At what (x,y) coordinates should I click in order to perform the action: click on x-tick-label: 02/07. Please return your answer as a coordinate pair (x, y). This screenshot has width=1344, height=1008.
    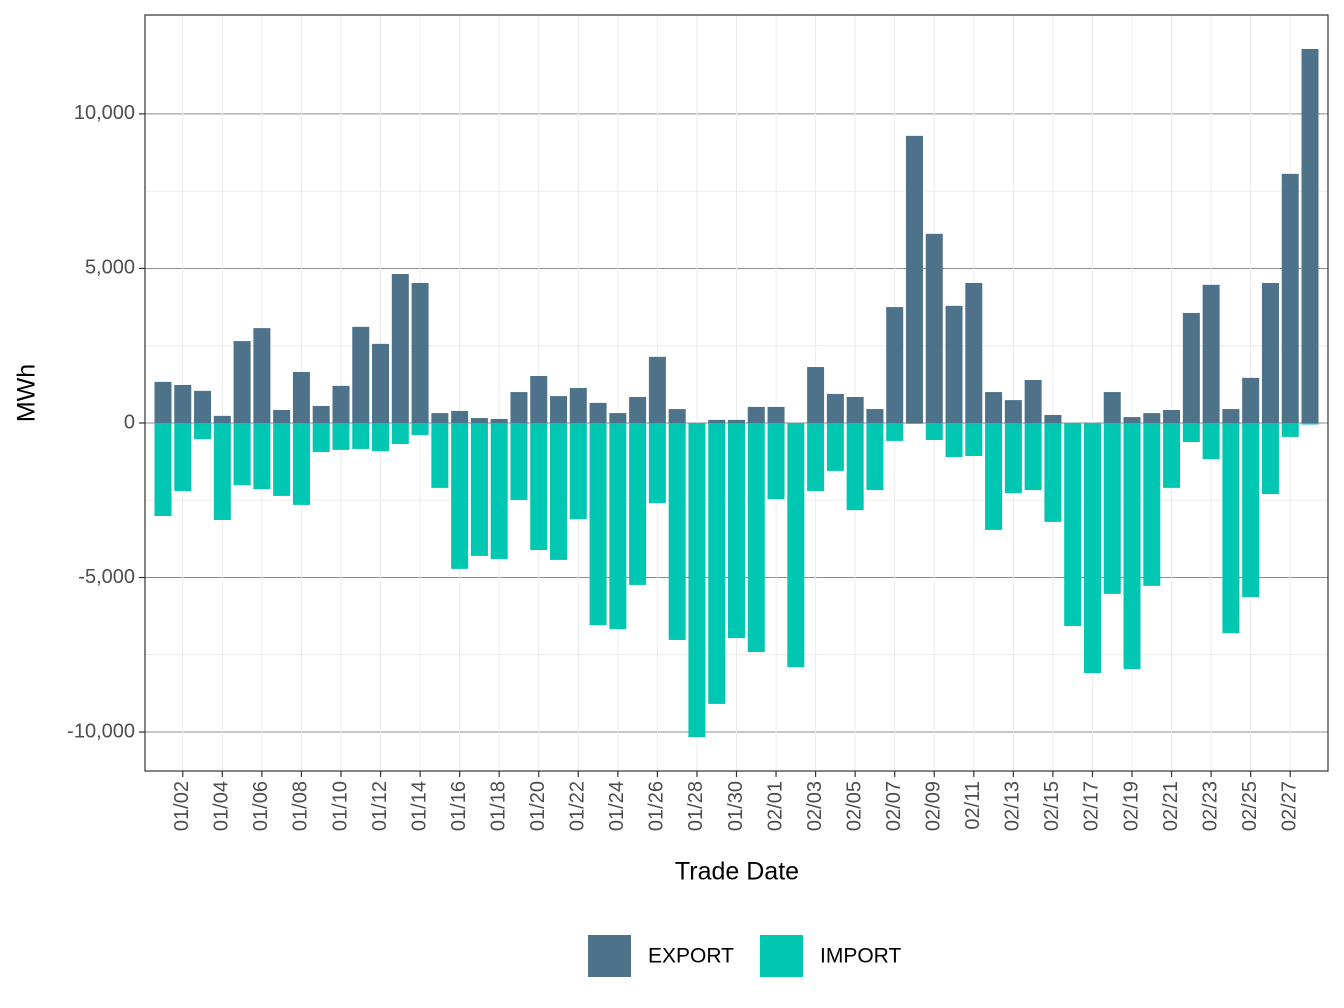
    Looking at the image, I should click on (894, 806).